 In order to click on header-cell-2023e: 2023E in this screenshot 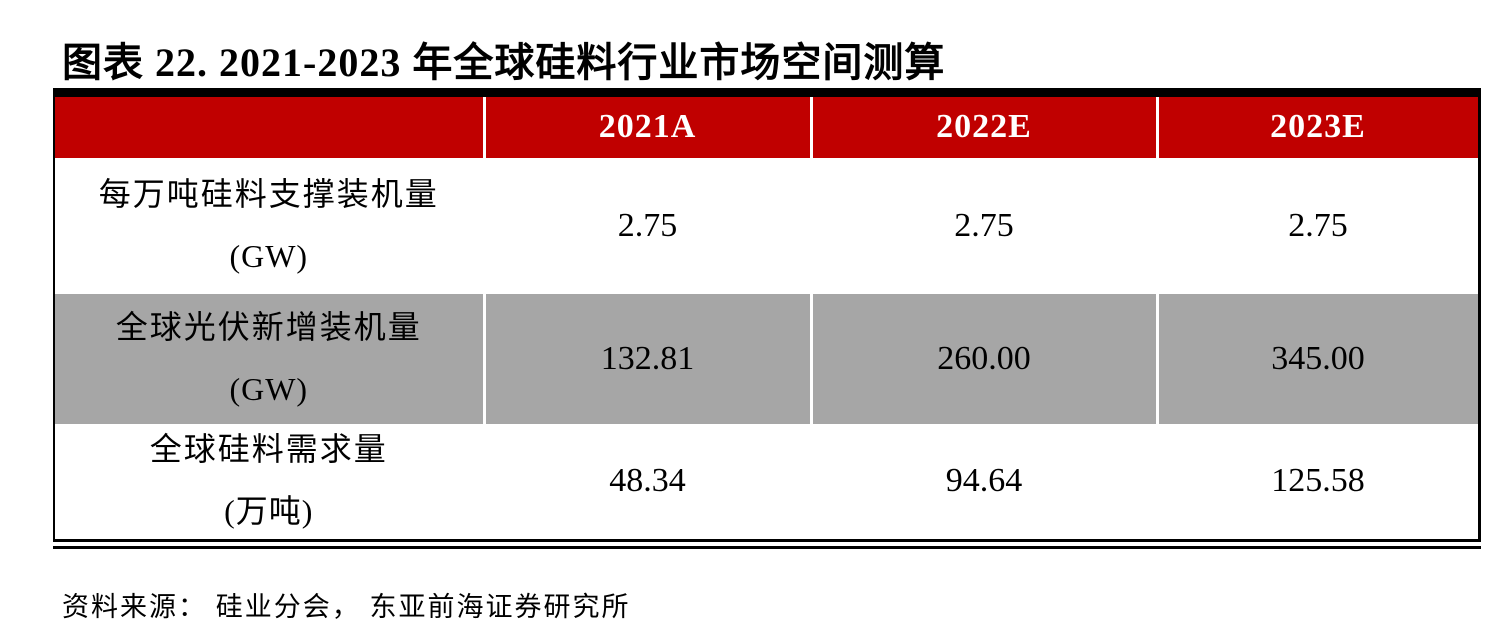, I will do `click(1317, 125)`.